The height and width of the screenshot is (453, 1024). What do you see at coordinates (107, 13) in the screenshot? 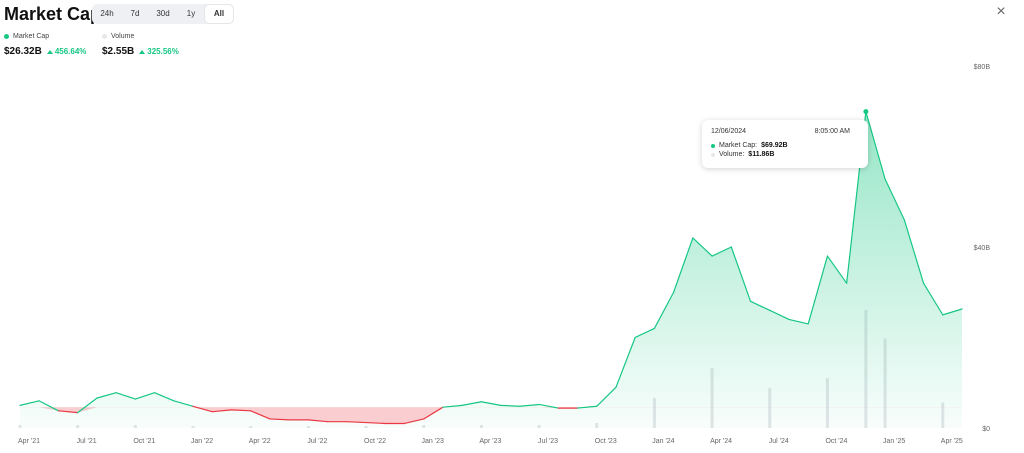
I see `tab-24h: 24h` at bounding box center [107, 13].